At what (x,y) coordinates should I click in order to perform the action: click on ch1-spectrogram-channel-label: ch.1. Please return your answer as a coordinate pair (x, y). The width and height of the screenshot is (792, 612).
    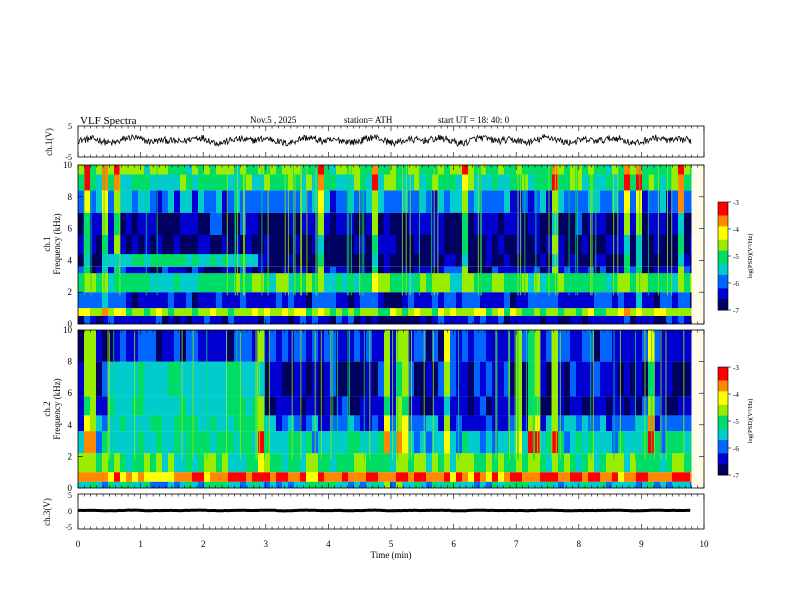
    Looking at the image, I should click on (47, 243).